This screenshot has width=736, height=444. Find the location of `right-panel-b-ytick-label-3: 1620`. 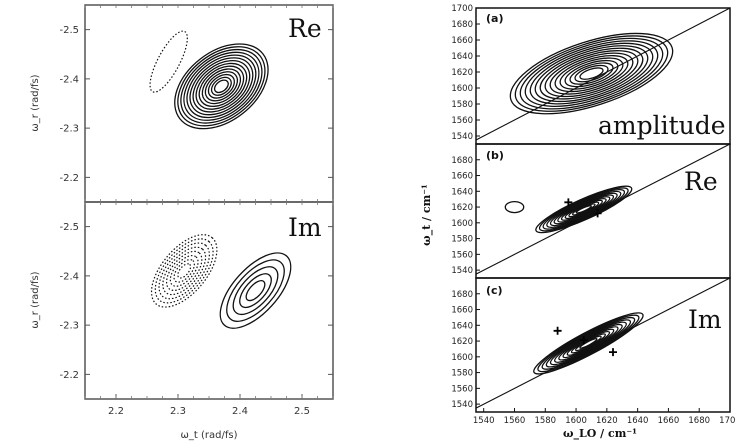

right-panel-b-ytick-label-3: 1620 is located at coordinates (462, 208).